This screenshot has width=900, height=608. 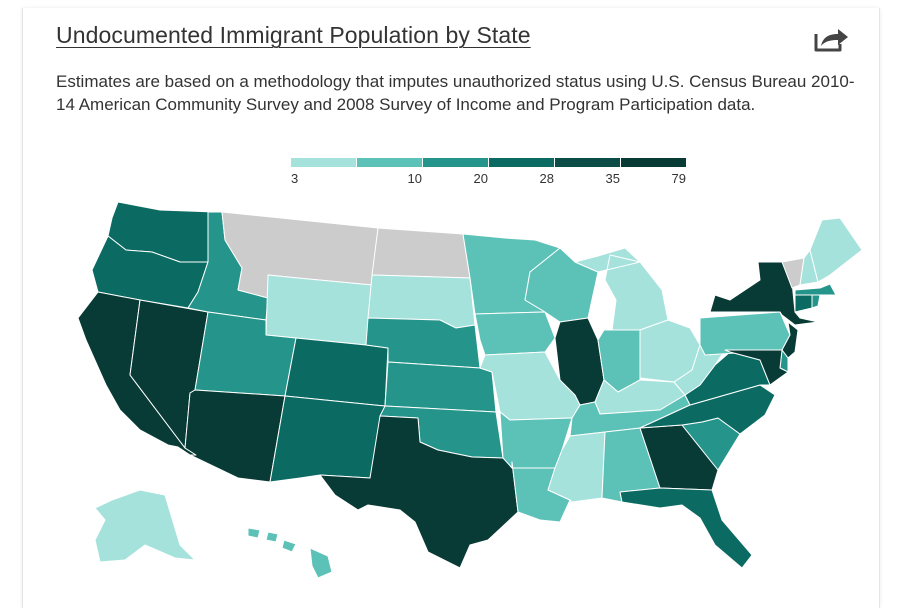 I want to click on state-fl, so click(x=686, y=528).